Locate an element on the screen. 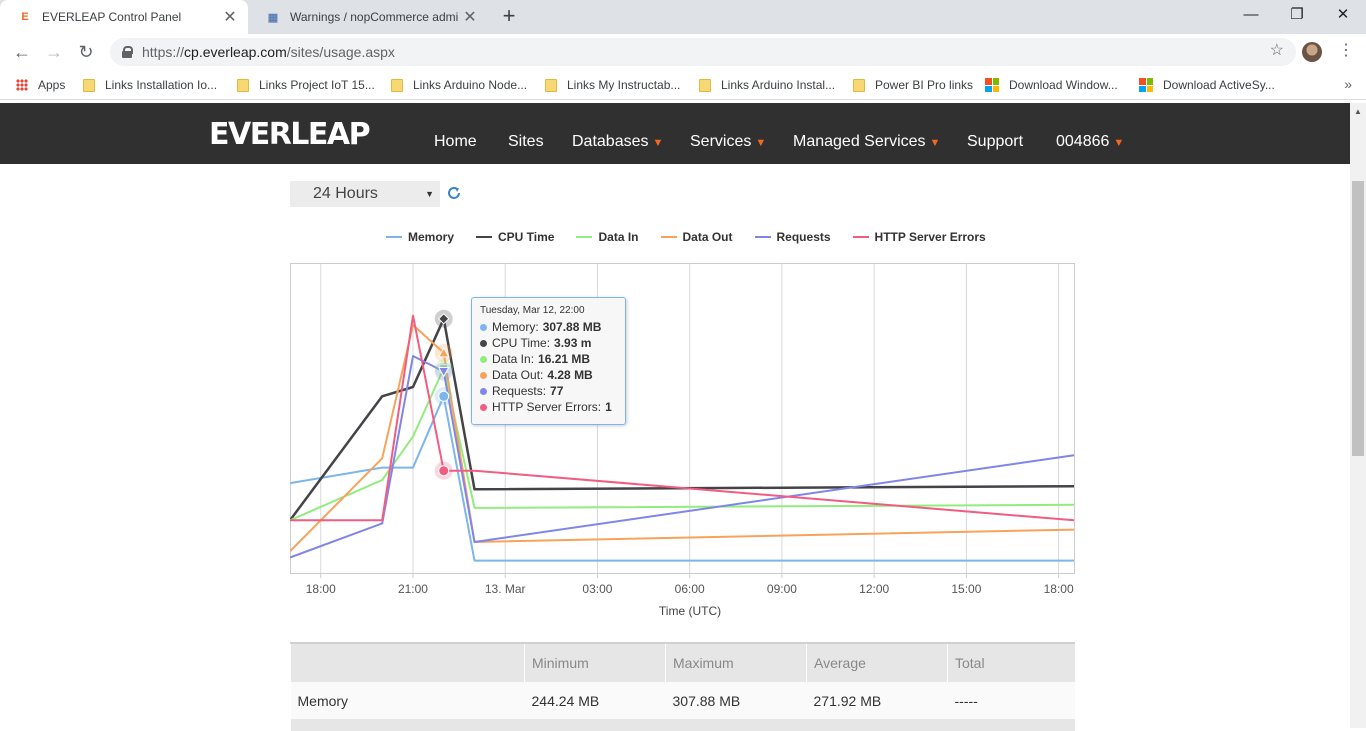 This screenshot has height=731, width=1366. nav-sites: Sites is located at coordinates (526, 142).